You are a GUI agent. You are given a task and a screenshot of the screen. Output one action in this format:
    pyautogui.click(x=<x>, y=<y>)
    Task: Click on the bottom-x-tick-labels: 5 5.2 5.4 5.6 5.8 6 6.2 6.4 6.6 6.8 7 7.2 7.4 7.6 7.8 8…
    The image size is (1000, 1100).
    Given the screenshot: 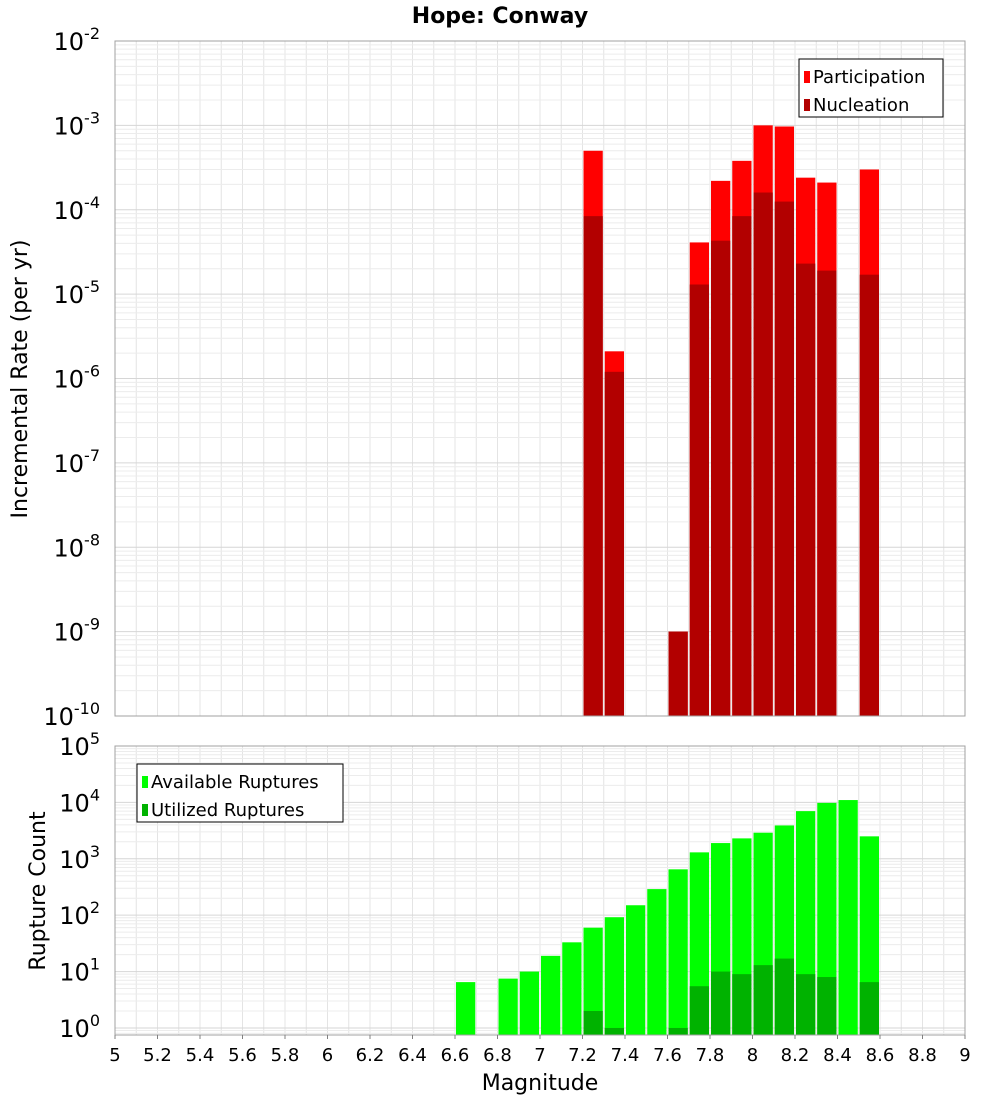 What is the action you would take?
    pyautogui.click(x=540, y=1050)
    